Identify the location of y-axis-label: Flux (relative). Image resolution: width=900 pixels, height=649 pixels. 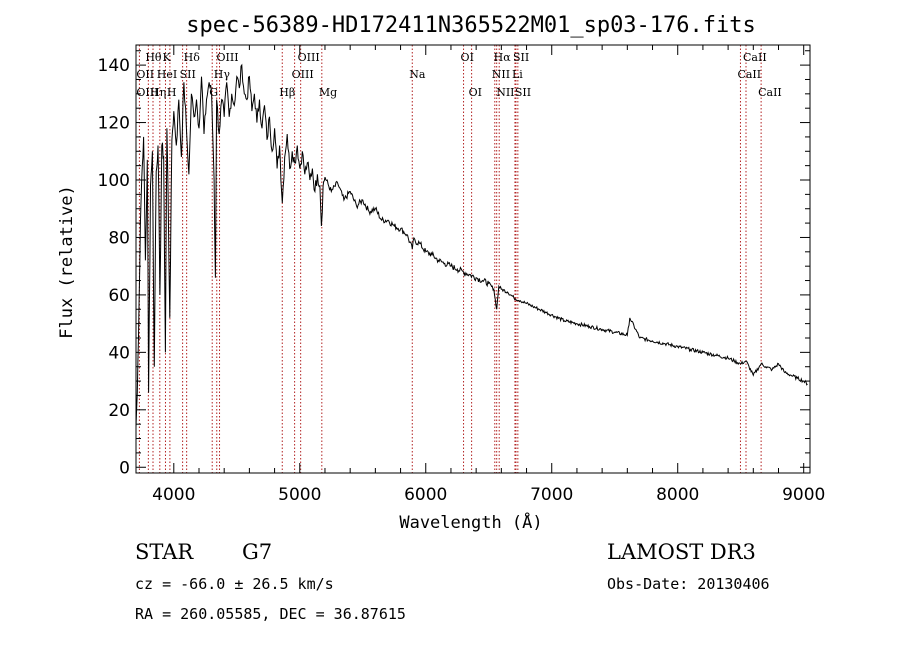
(67, 262).